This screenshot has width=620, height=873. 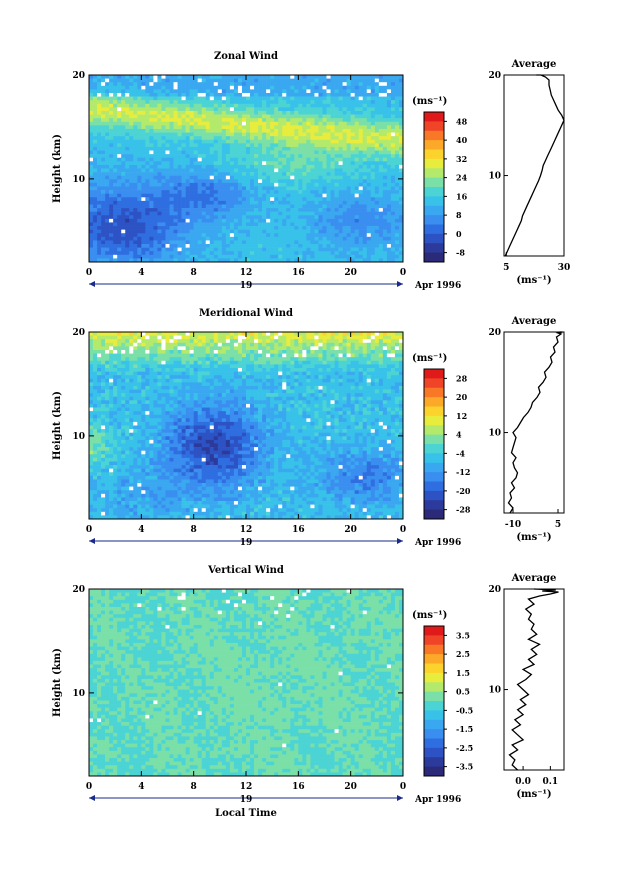 What do you see at coordinates (533, 537) in the screenshot?
I see `profile-x-label: (ms⁻¹)` at bounding box center [533, 537].